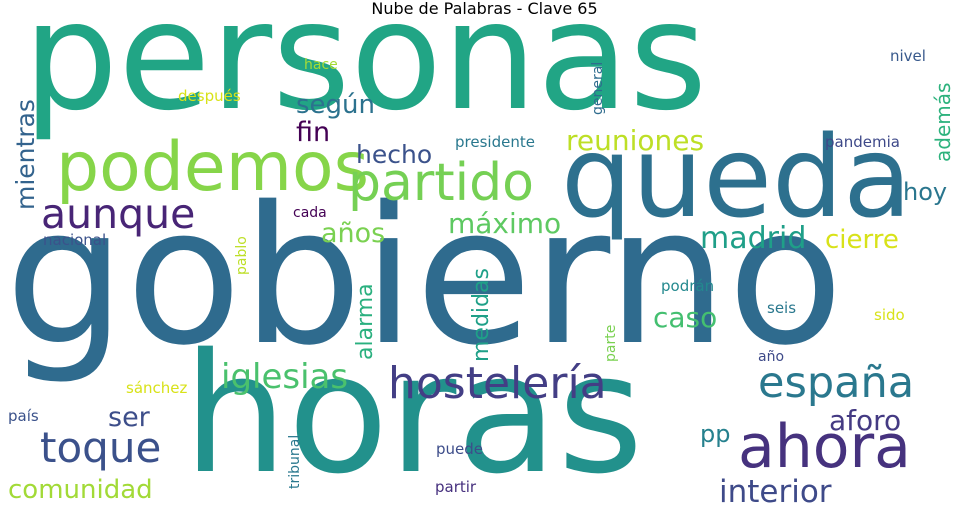 The height and width of the screenshot is (507, 969). I want to click on word-medidas: medidas, so click(481, 315).